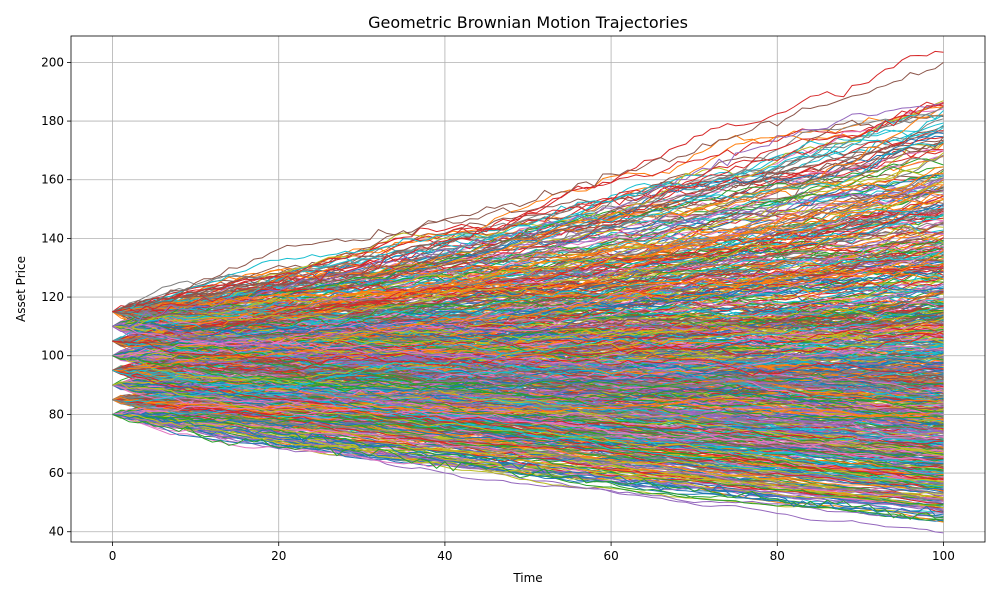 The image size is (1000, 600). Describe the element at coordinates (610, 556) in the screenshot. I see `x-tick-label: 60` at that location.